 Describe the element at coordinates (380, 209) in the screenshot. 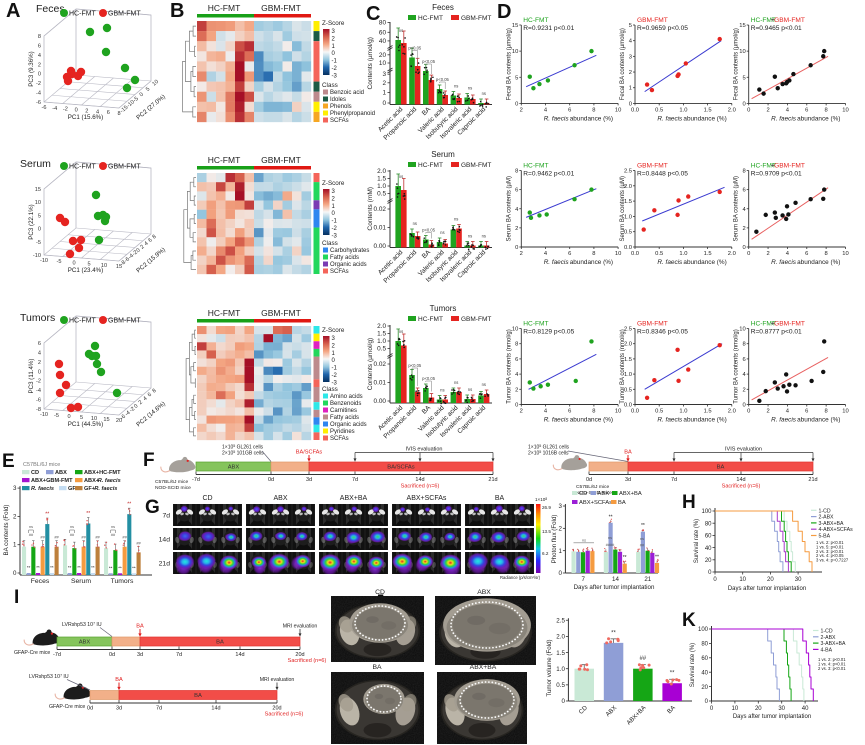

I see `svg-text: 0.02` at that location.